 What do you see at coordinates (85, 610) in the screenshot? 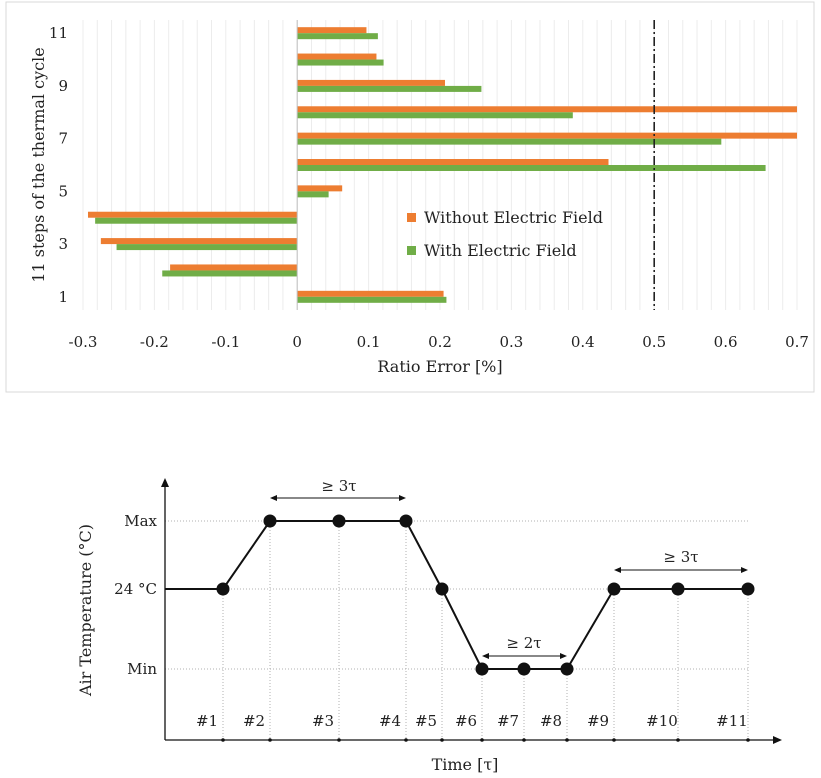
I see `cycle-chart-y-axis-label: Air Temperature (°C)` at bounding box center [85, 610].